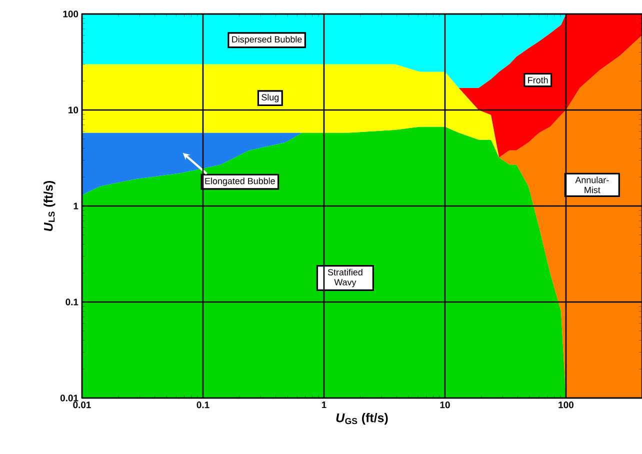 This screenshot has width=642, height=454. I want to click on y-axis-title: U$_{LS}$ (ft/s), so click(50, 205).